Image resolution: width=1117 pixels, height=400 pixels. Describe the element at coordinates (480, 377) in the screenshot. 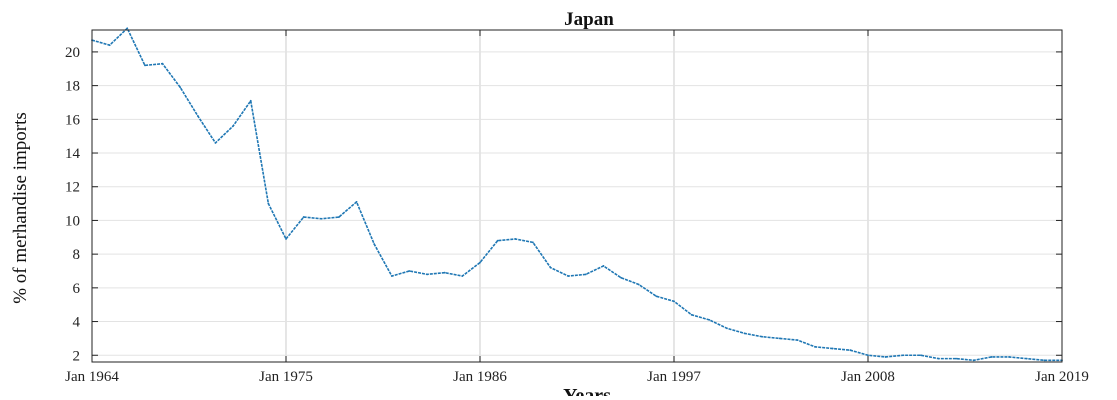

I see `x-tick-label: Jan 1986` at that location.